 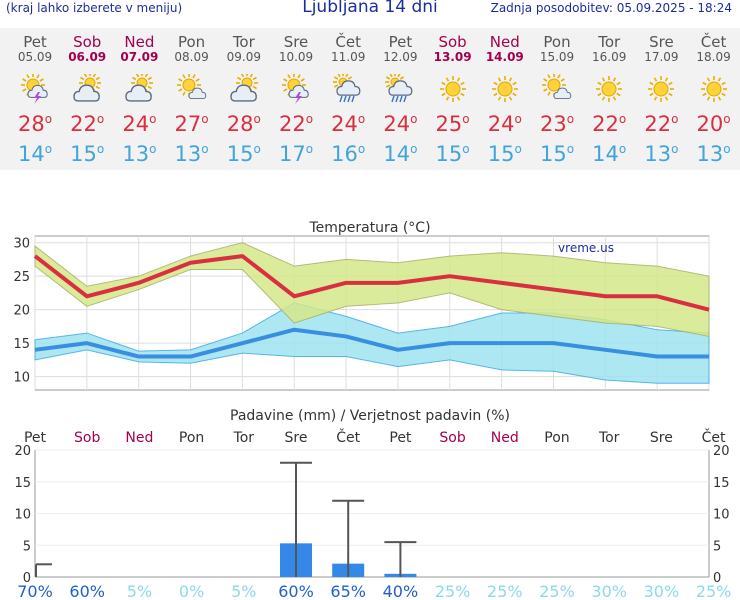 What do you see at coordinates (27, 546) in the screenshot?
I see `precip-y-tick-left: 5` at bounding box center [27, 546].